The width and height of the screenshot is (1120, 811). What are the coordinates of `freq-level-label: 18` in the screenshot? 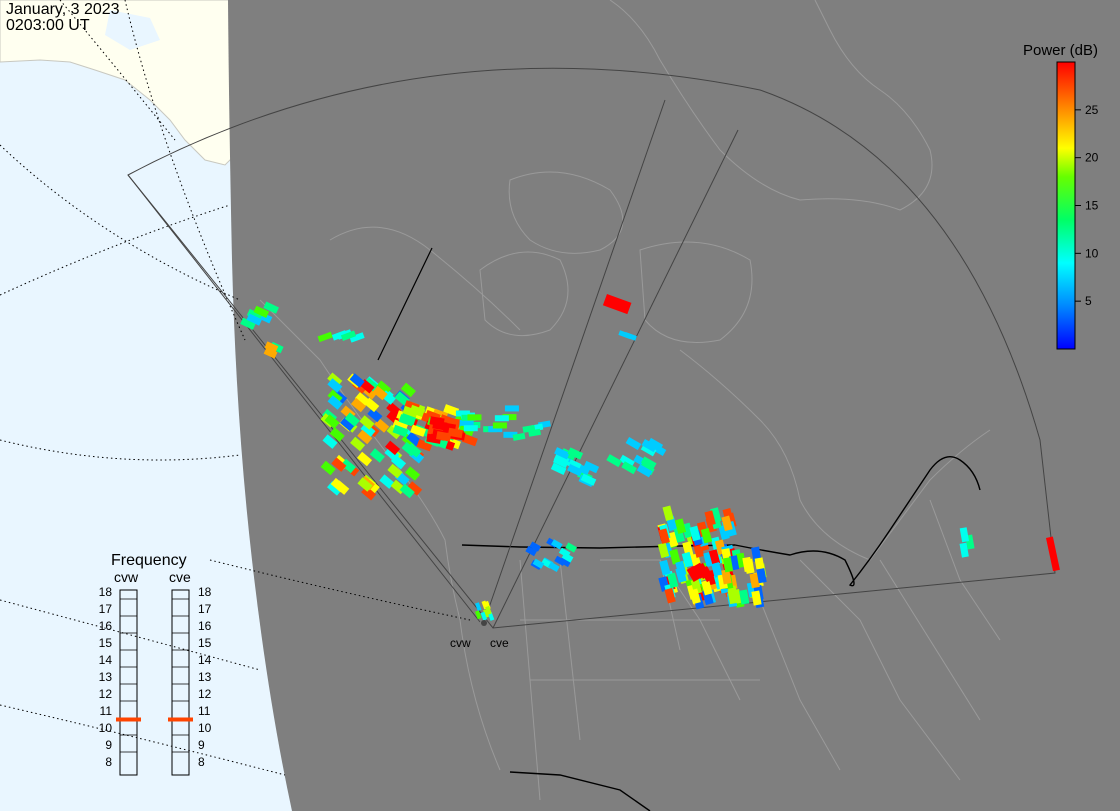 It's located at (205, 592).